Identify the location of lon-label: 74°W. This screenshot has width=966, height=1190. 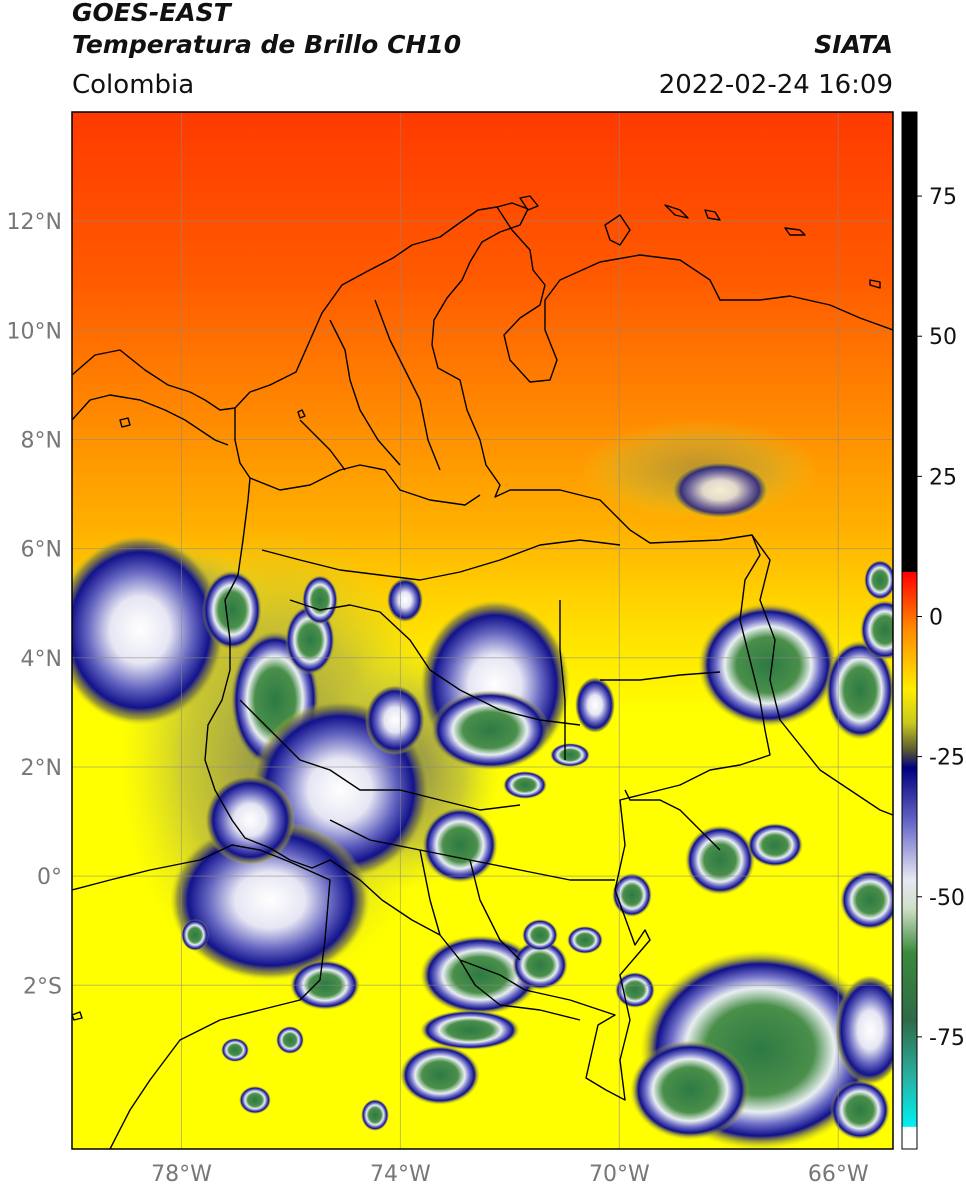
(400, 1174).